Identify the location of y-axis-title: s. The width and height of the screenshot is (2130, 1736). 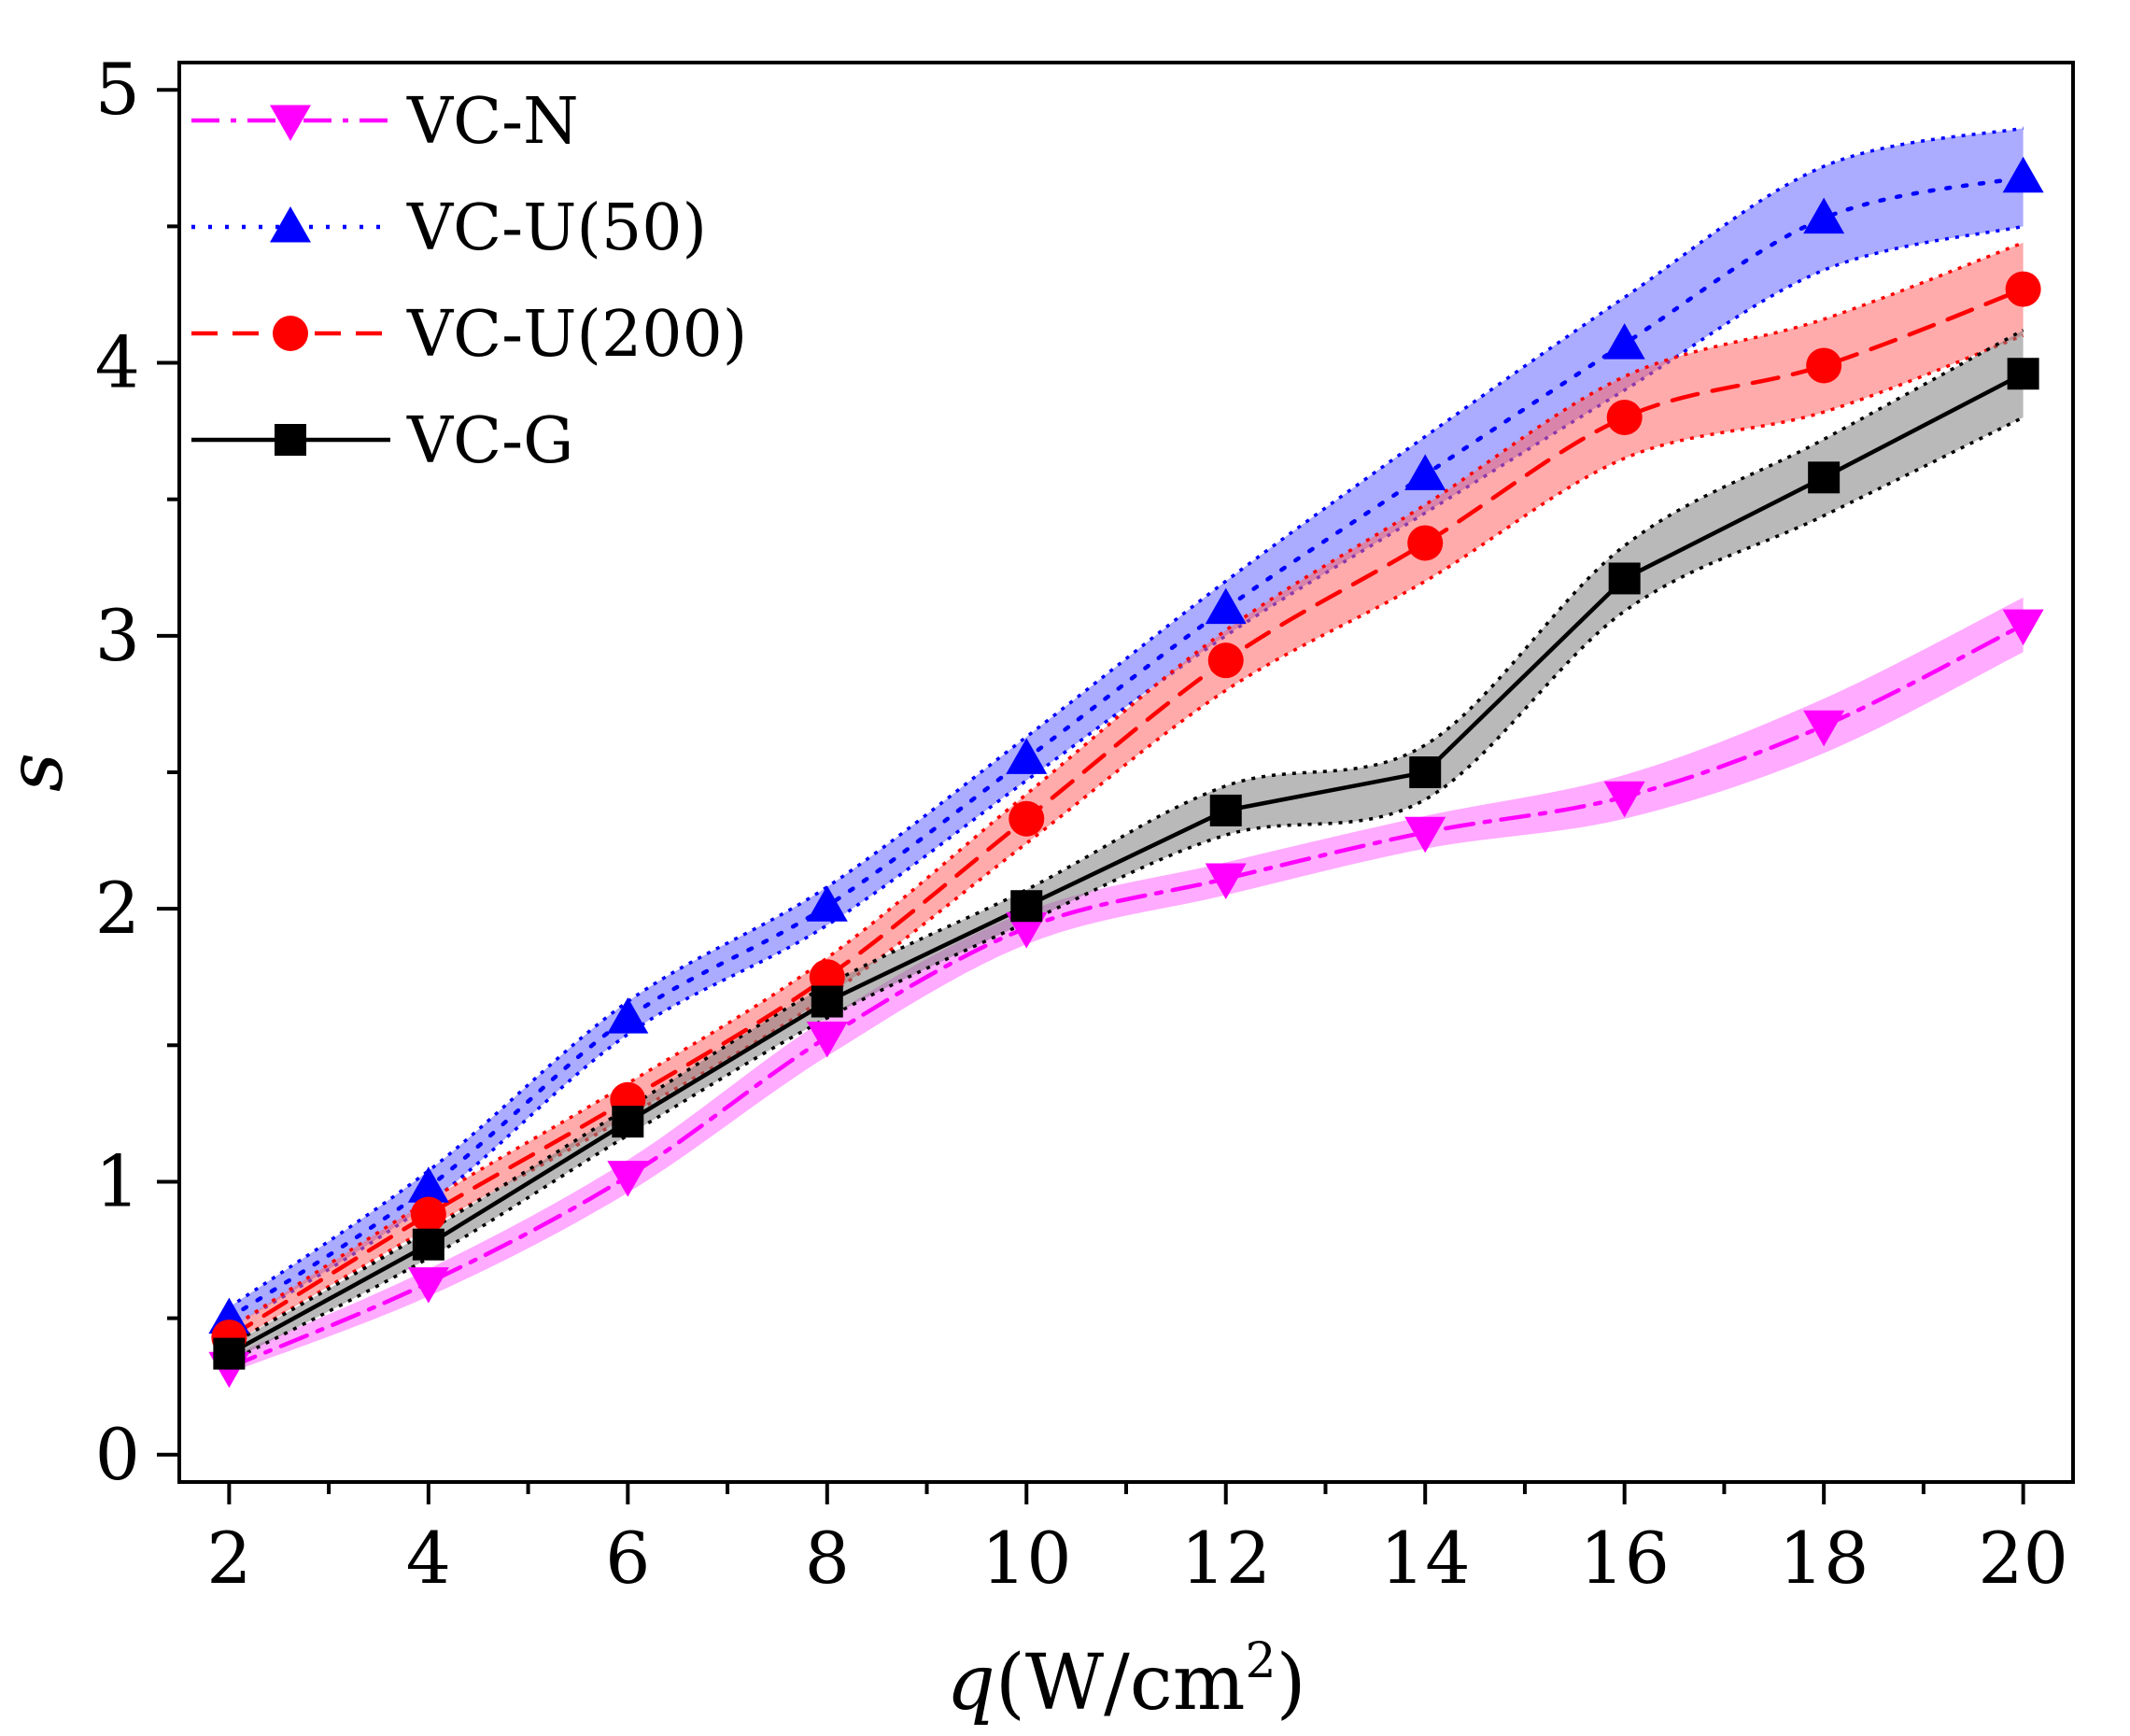
(40, 772).